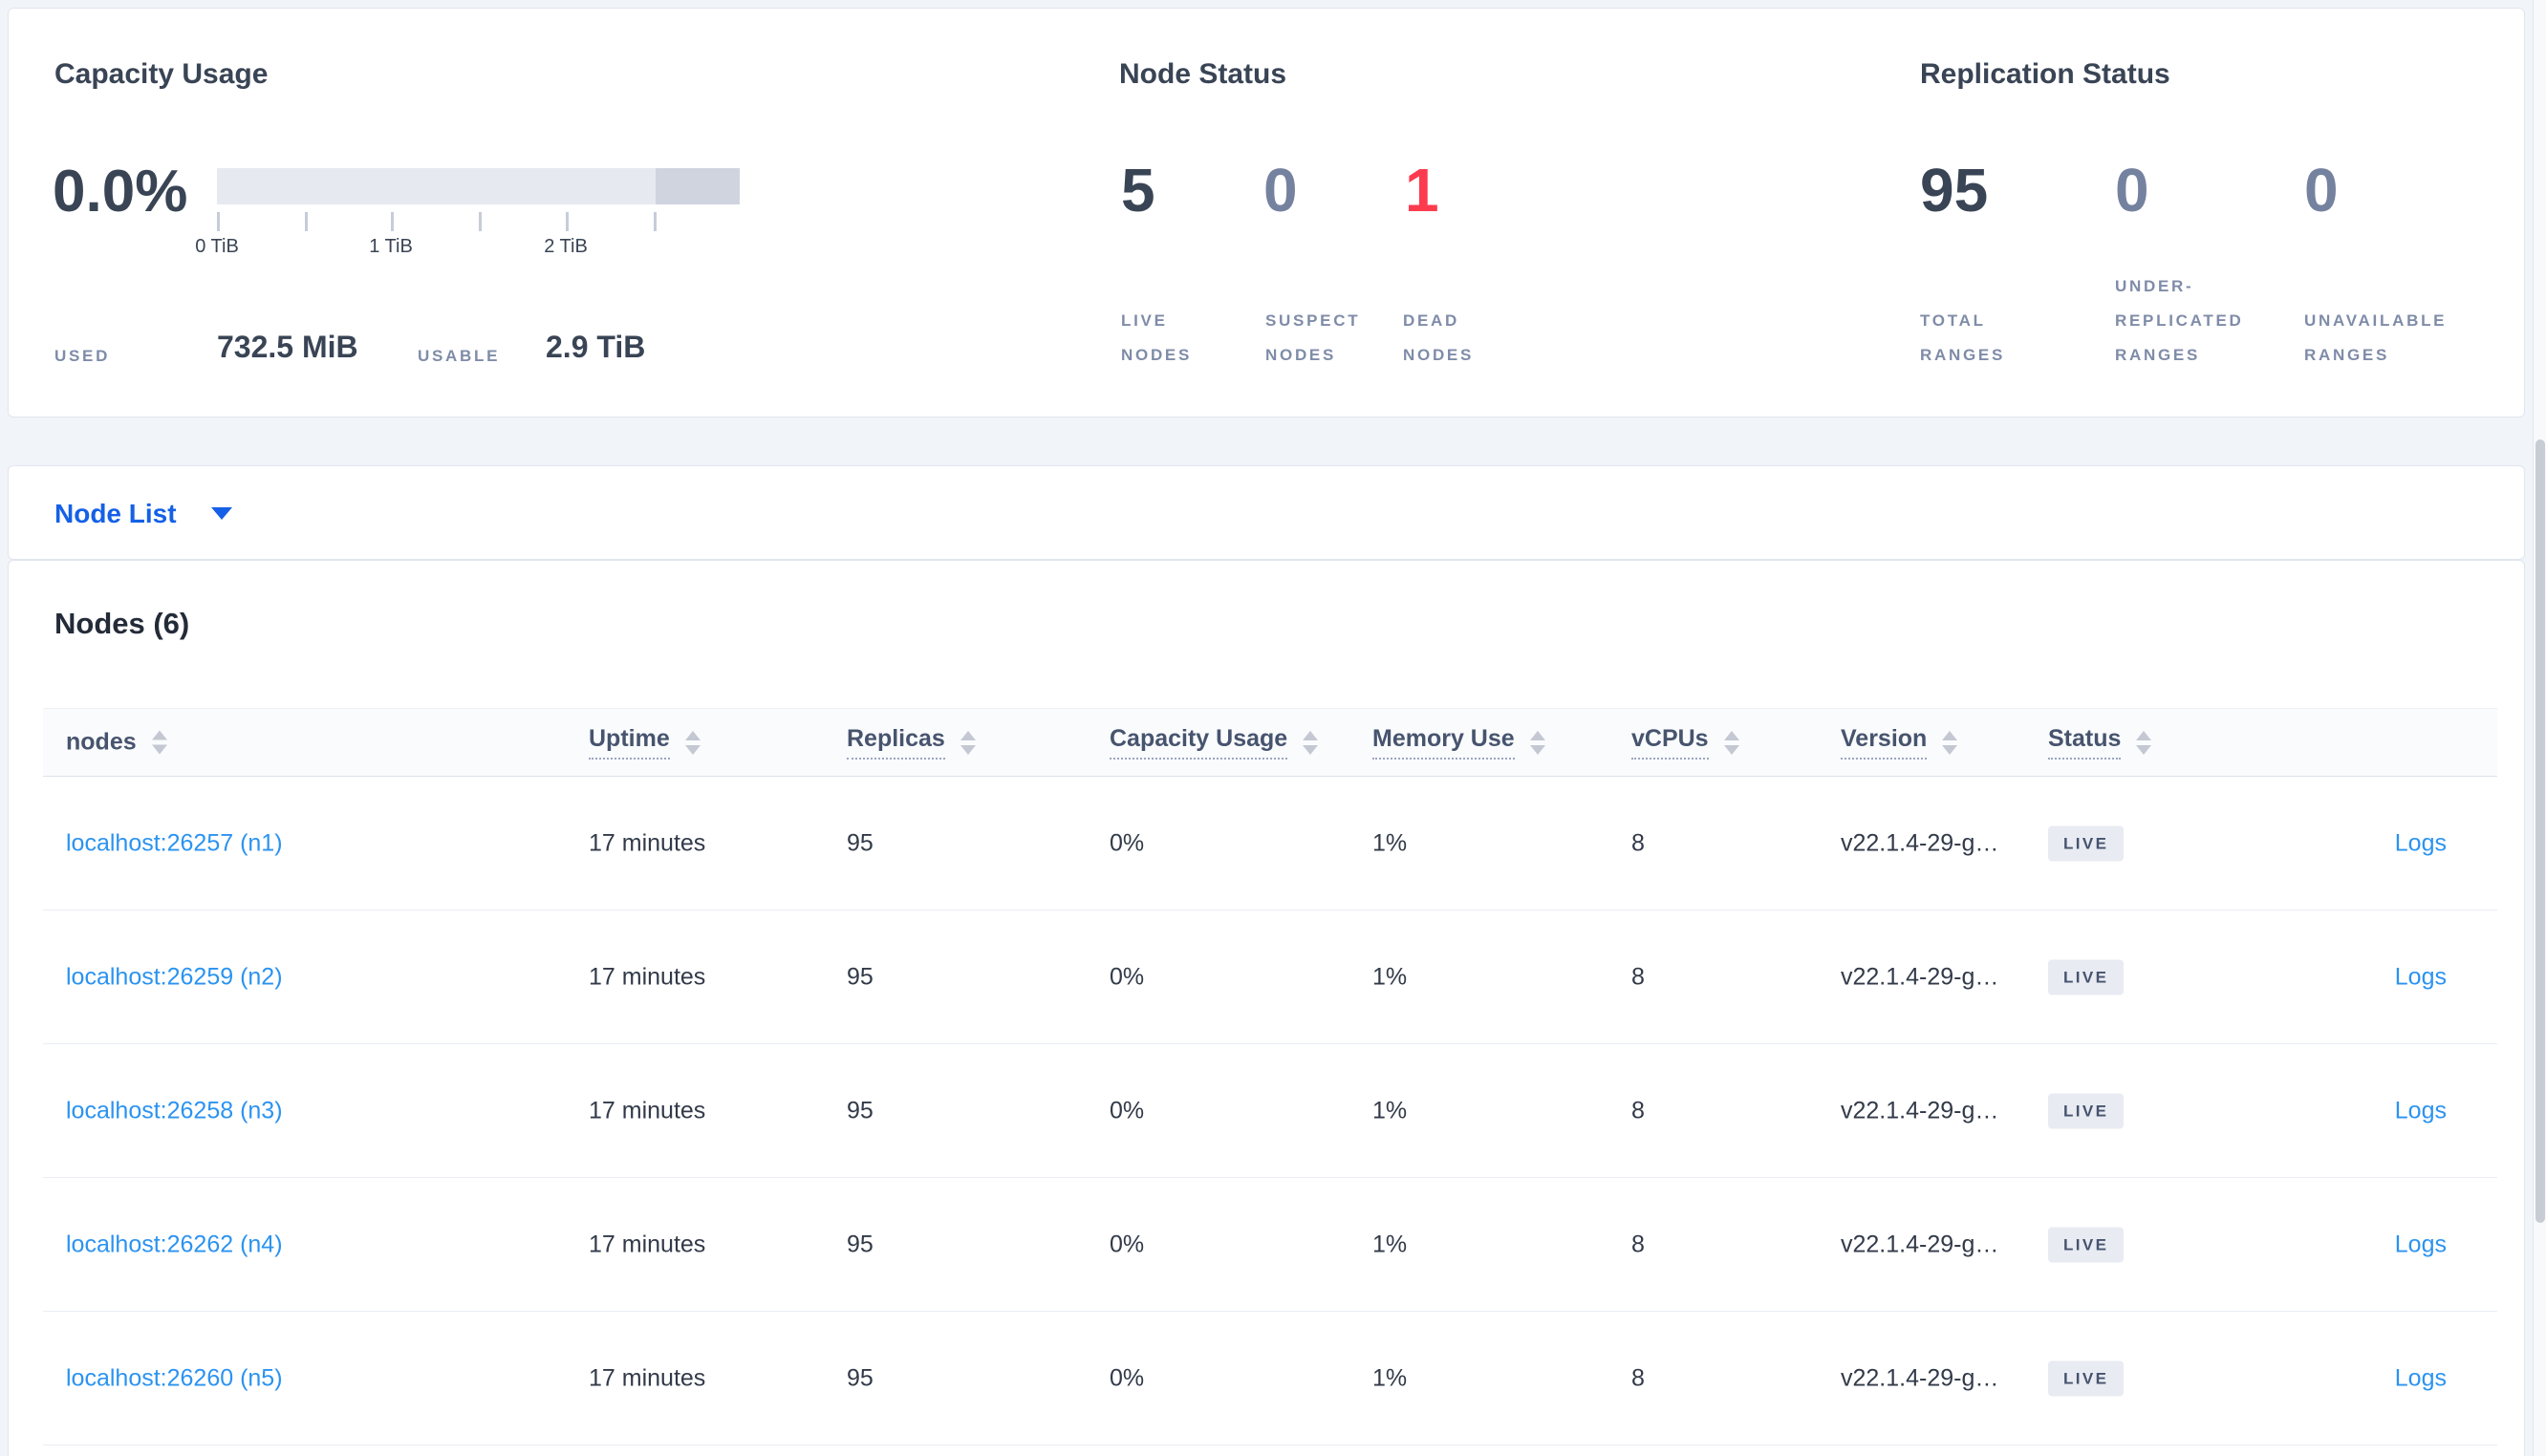 The height and width of the screenshot is (1456, 2546). Describe the element at coordinates (1313, 320) in the screenshot. I see `label-line: SUSPECT` at that location.